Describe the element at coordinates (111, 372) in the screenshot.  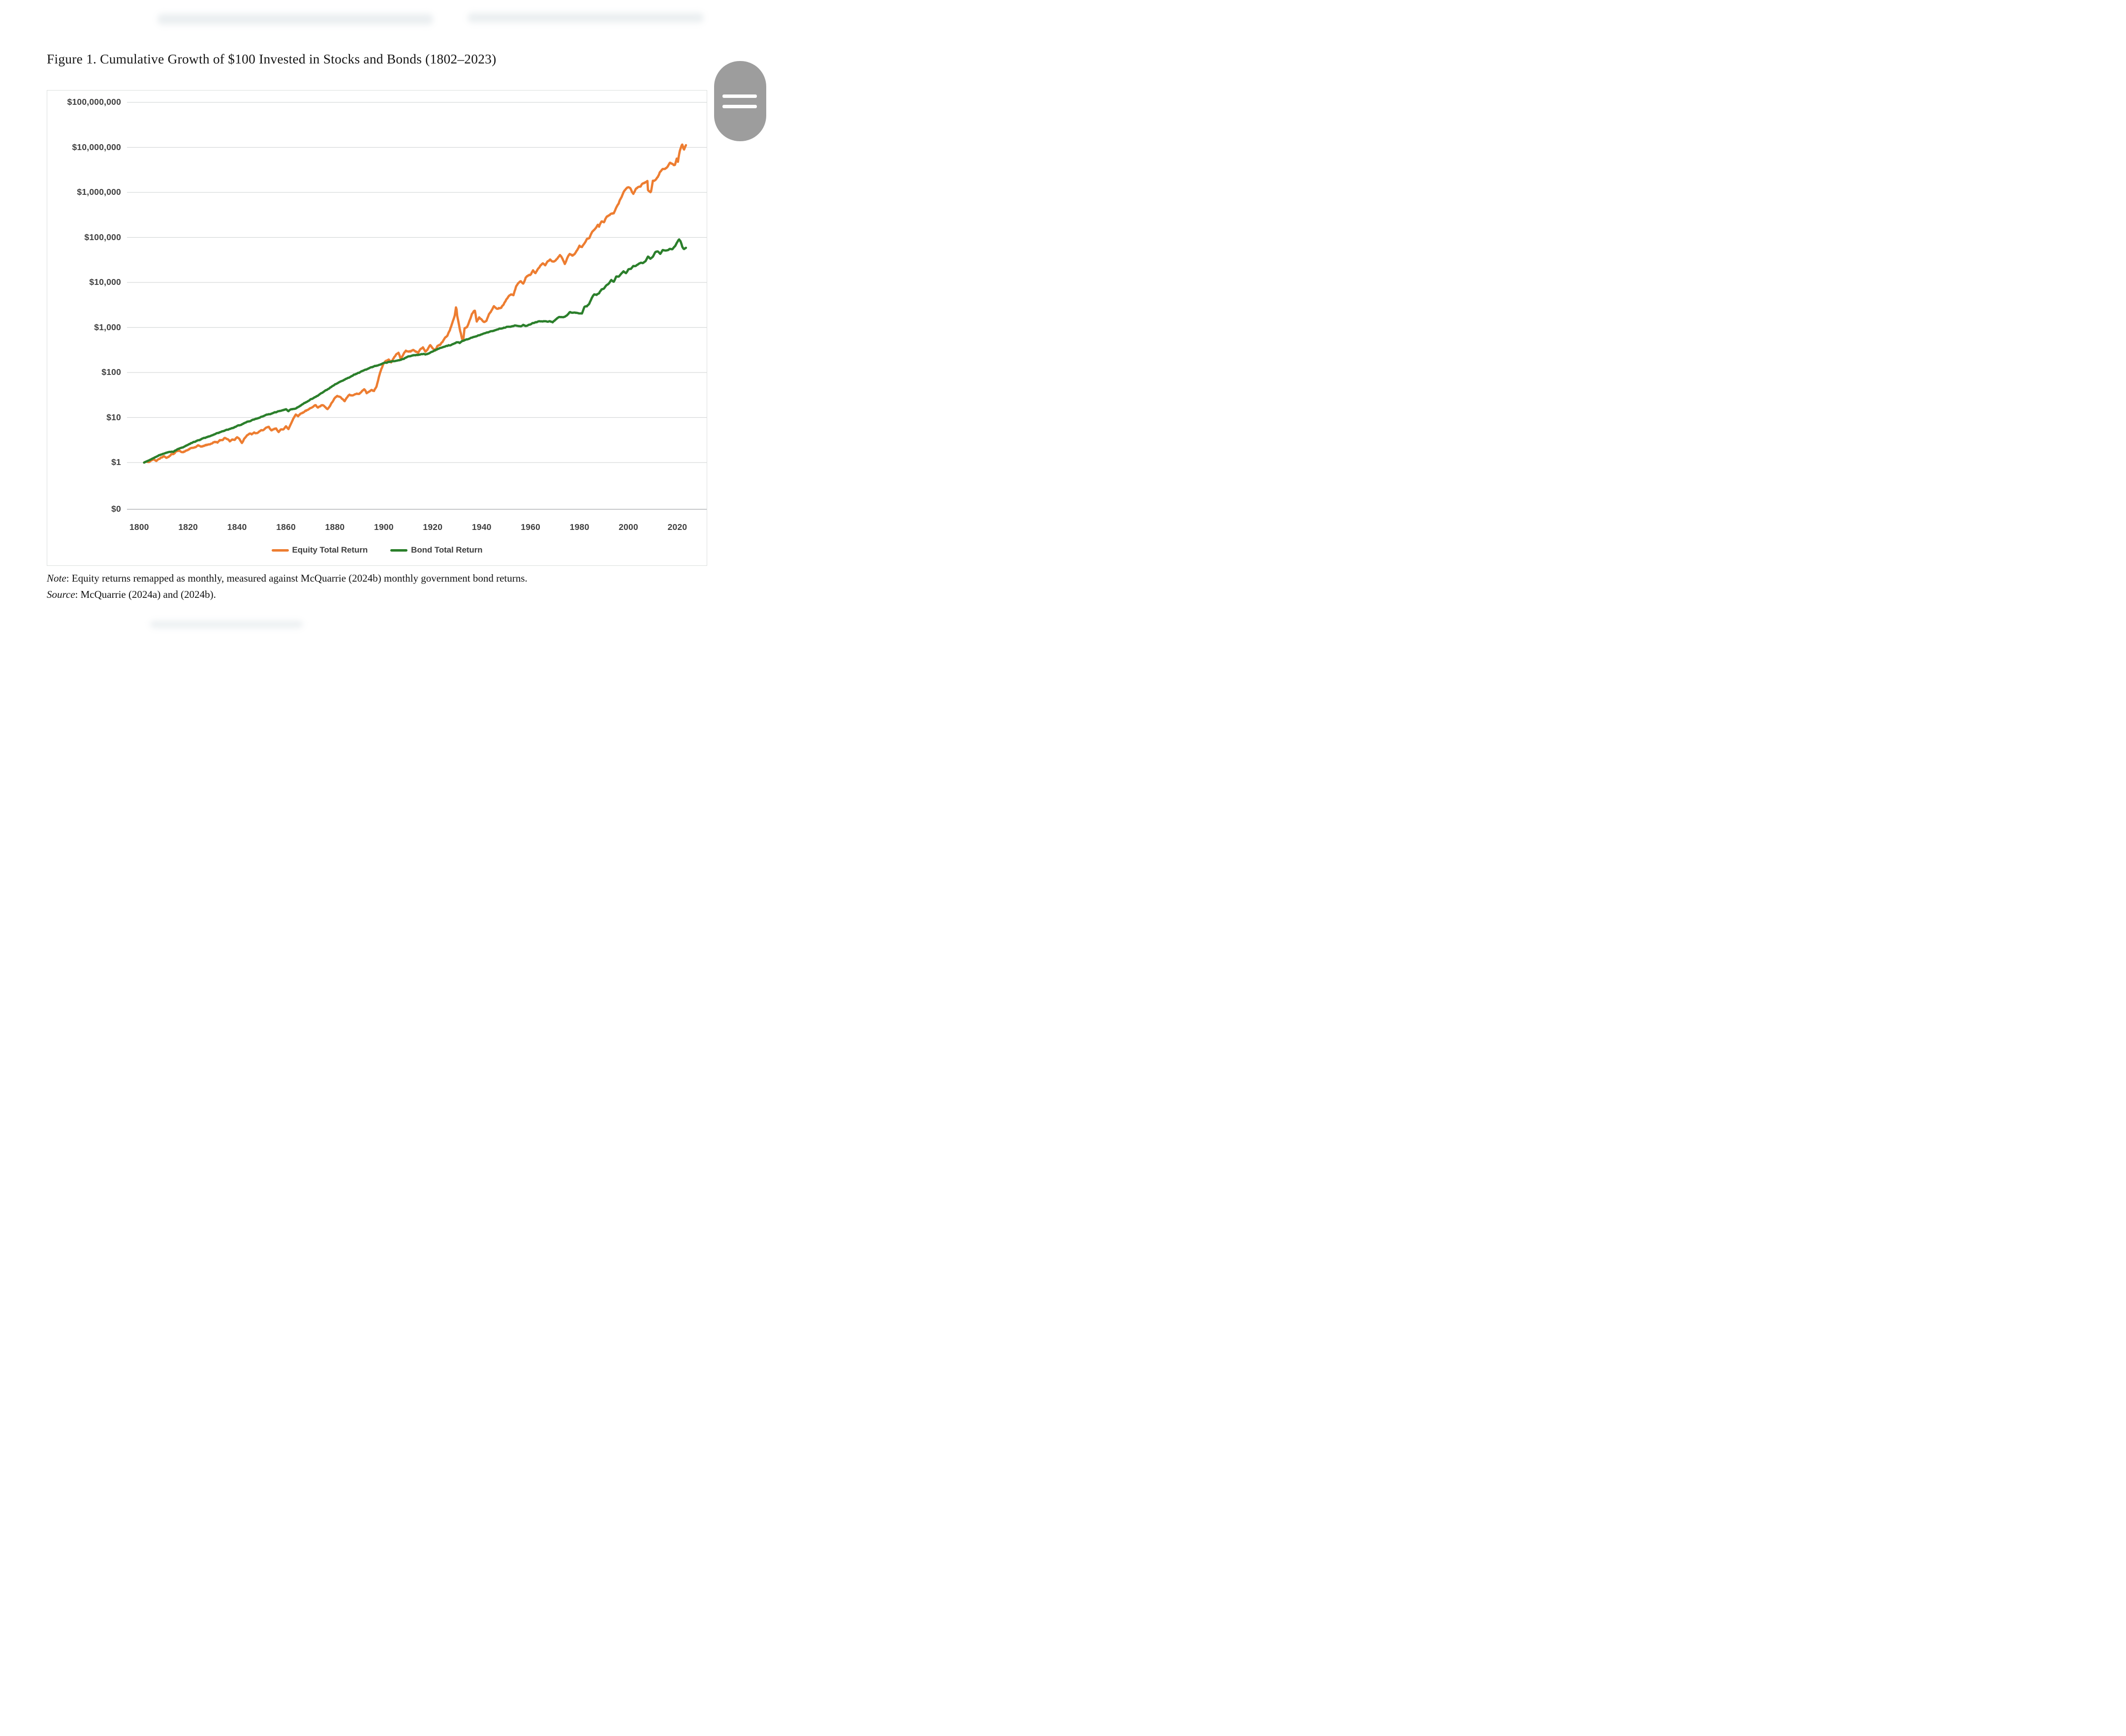
I see `y-tick-label: $100` at that location.